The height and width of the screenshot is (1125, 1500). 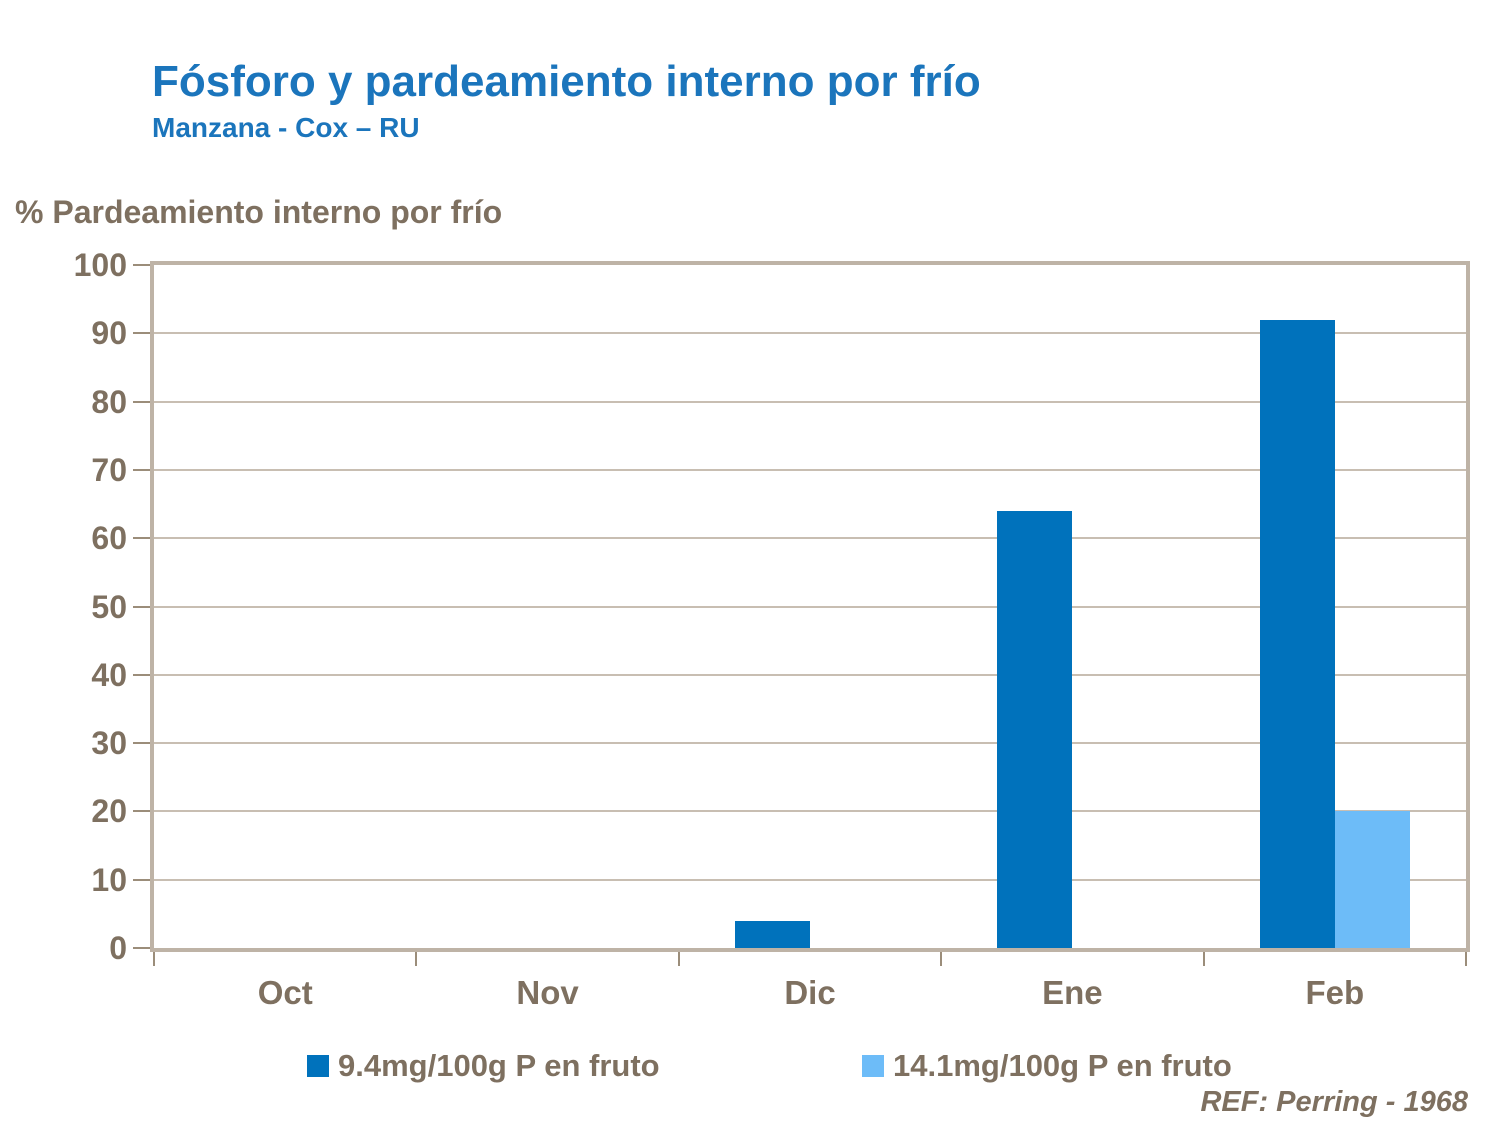 I want to click on bar-feb-series2, so click(x=1372, y=879).